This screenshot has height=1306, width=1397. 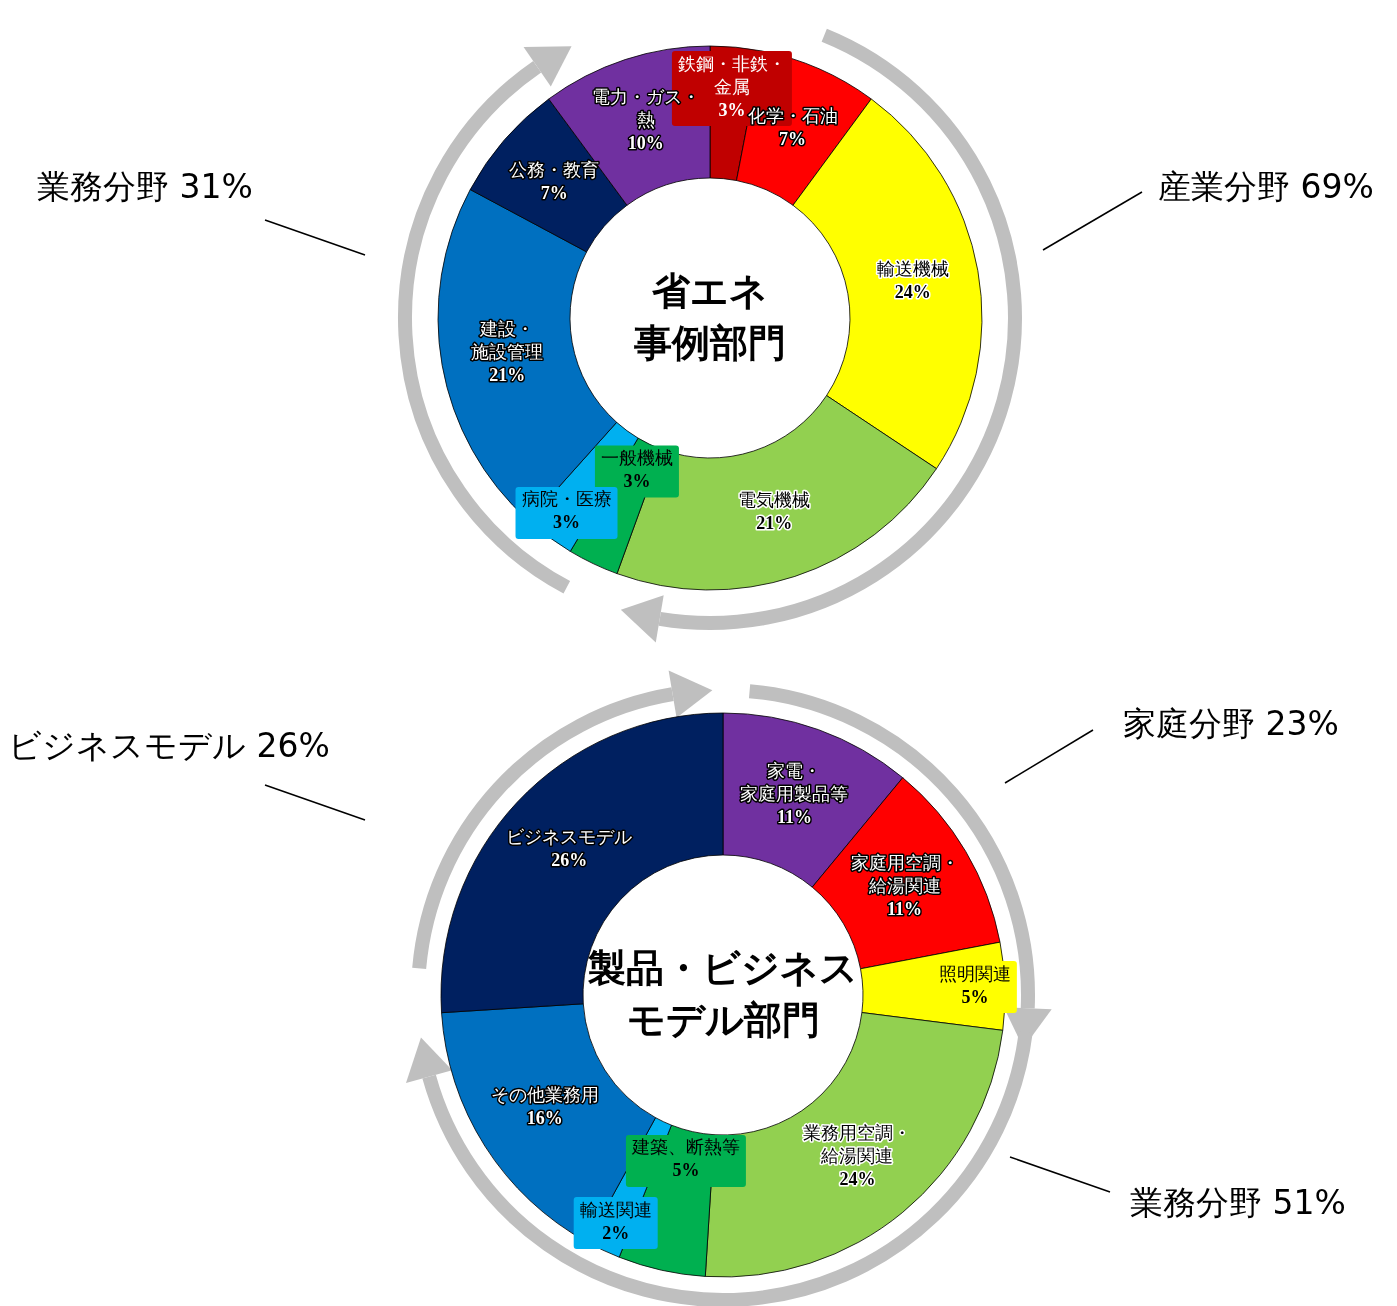 I want to click on slice-label: 化学・石油, so click(x=792, y=115).